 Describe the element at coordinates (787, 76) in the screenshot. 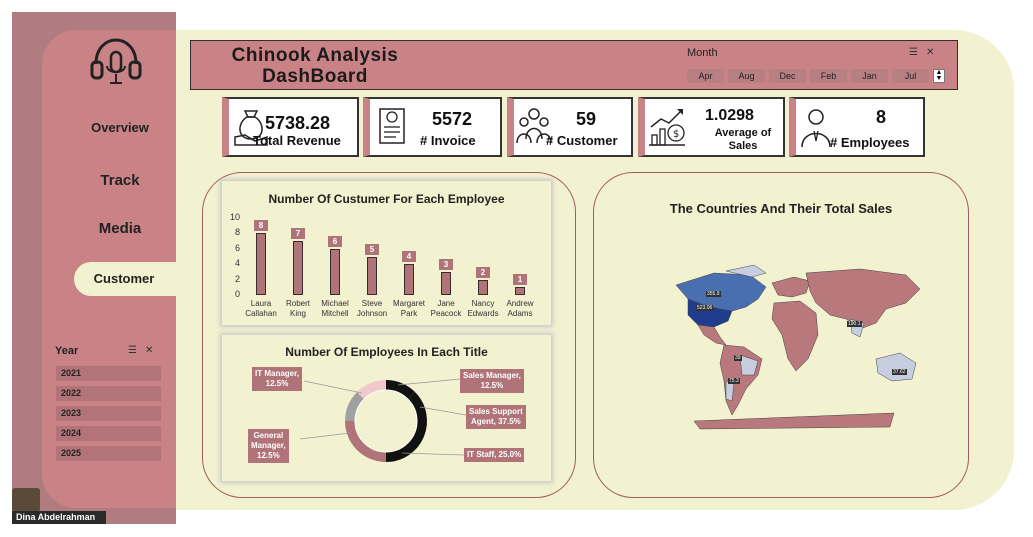

I see `month-item-dec: Dec` at that location.